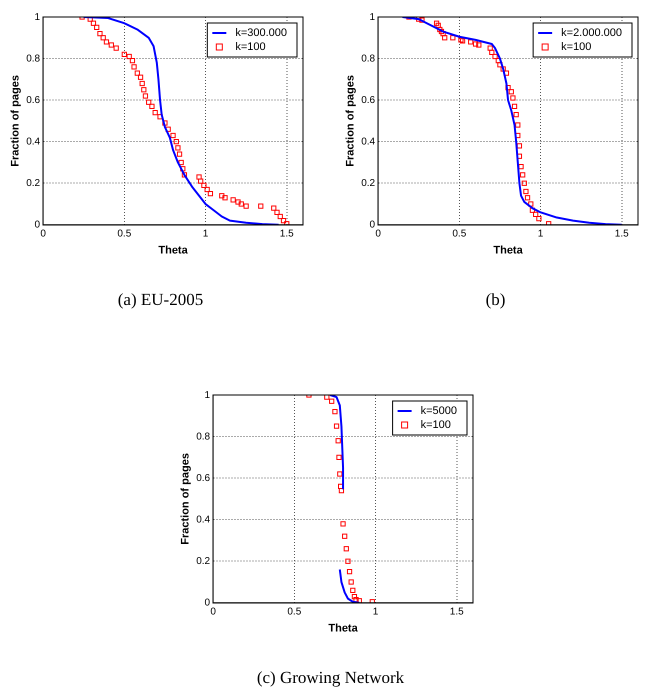  What do you see at coordinates (368, 58) in the screenshot?
I see `y-tick-label: 0.8` at bounding box center [368, 58].